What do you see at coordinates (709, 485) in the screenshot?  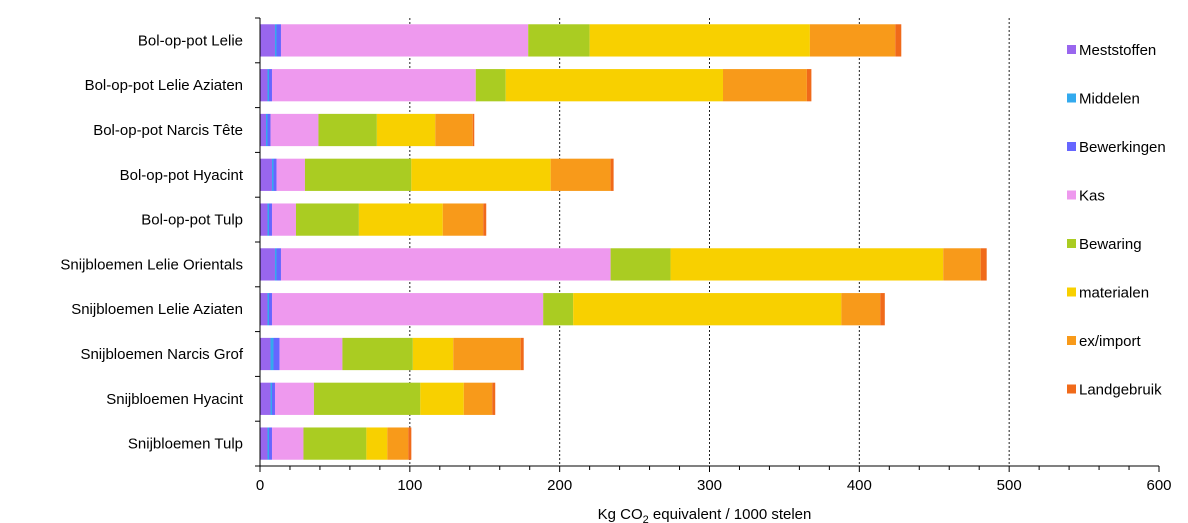 I see `x-tick-label: 300` at bounding box center [709, 485].